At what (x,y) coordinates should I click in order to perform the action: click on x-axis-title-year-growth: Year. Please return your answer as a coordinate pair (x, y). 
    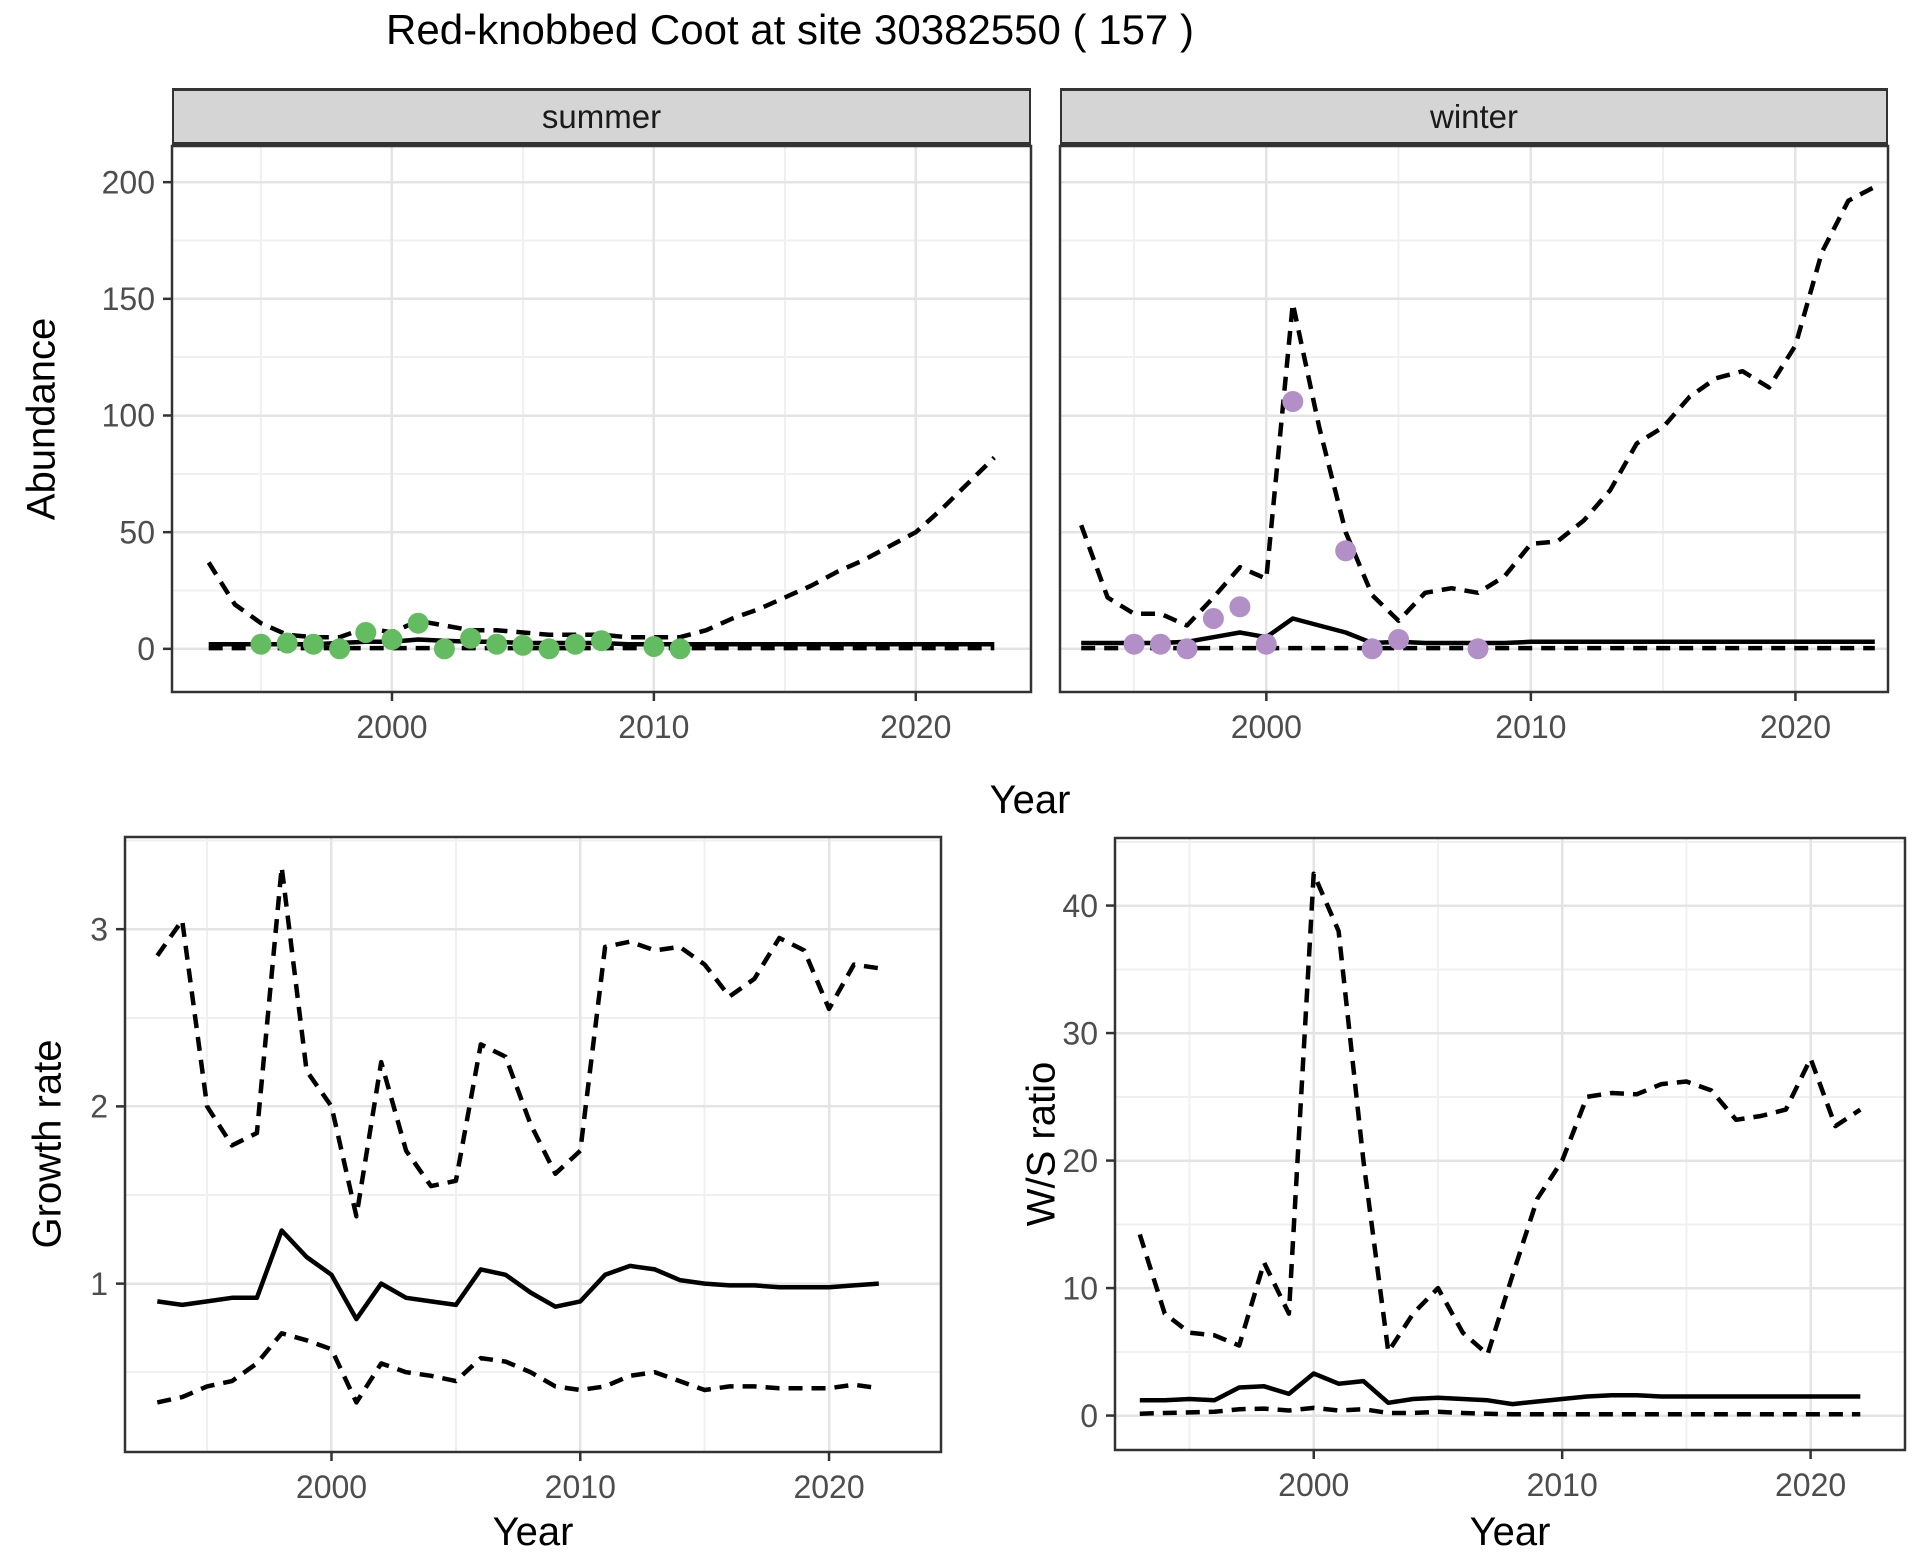
    Looking at the image, I should click on (533, 1532).